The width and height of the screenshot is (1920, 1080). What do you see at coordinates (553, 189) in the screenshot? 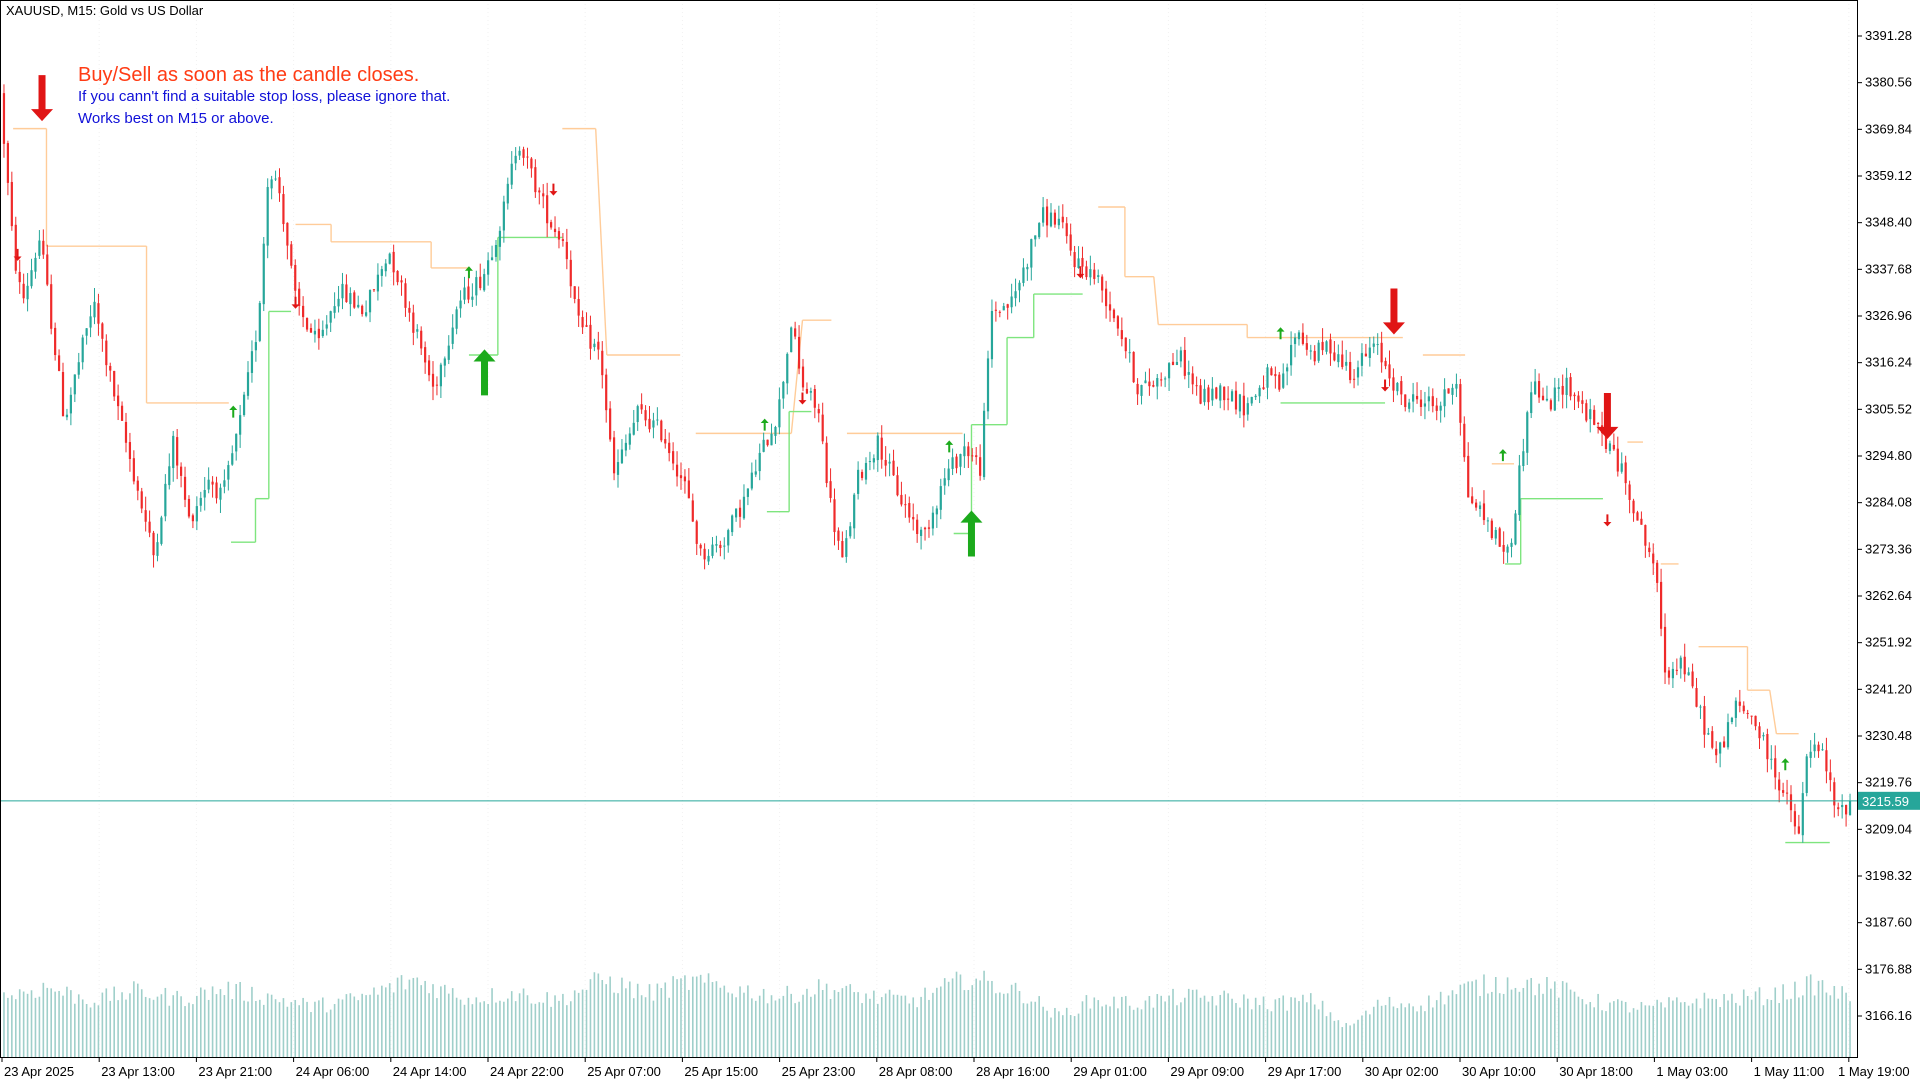
I see `sell-arrow-icon` at bounding box center [553, 189].